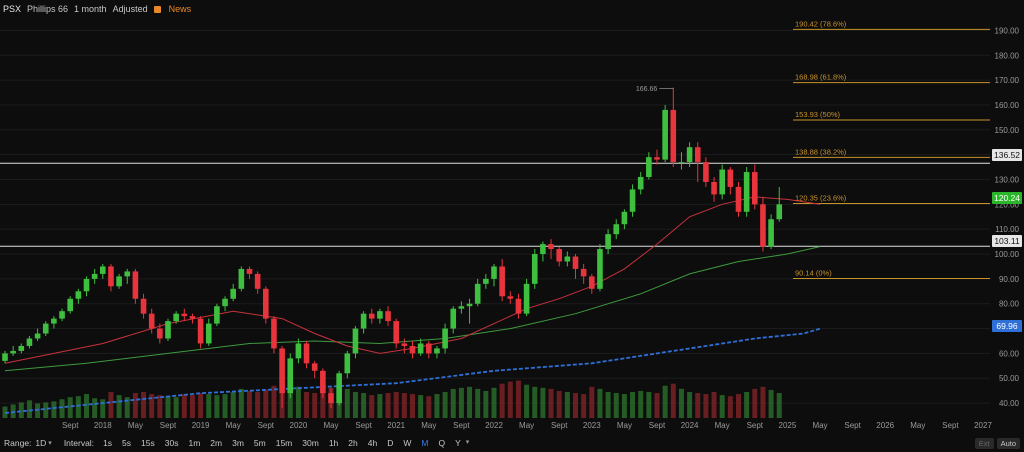 The width and height of the screenshot is (1024, 452). I want to click on y-tick-label: 80.00, so click(1009, 304).